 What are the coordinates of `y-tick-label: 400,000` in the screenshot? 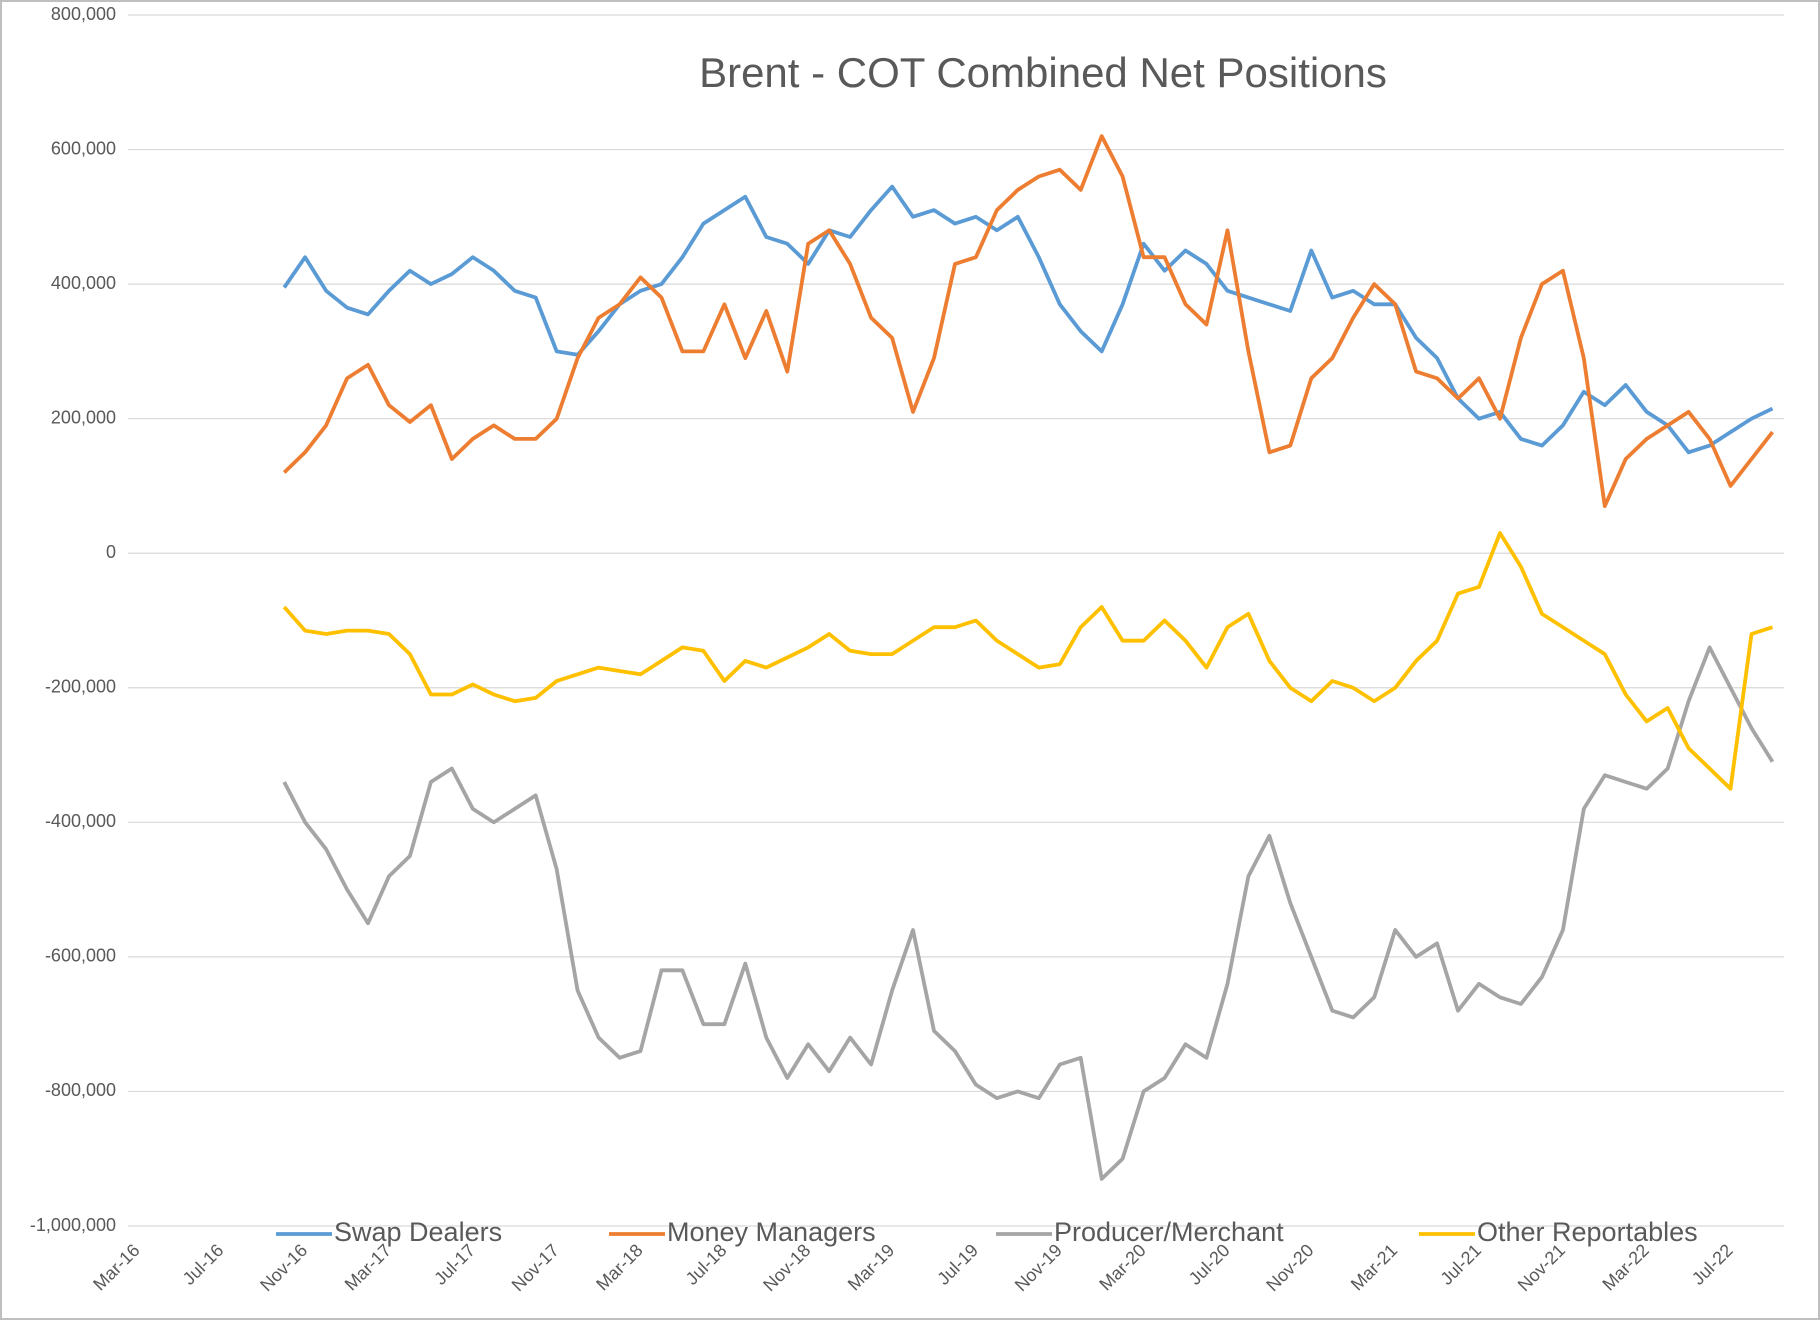 It's located at (83, 283).